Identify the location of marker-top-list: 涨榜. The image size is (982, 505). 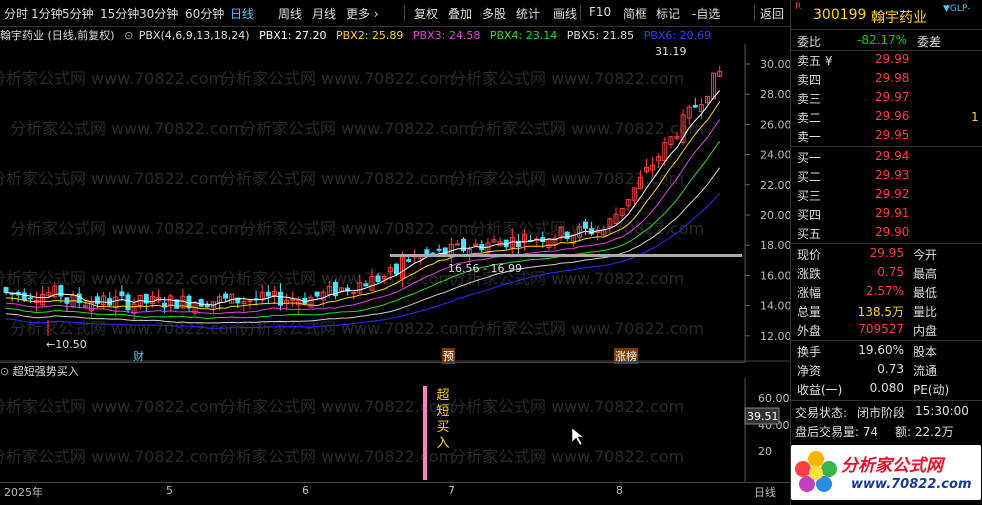
(626, 356).